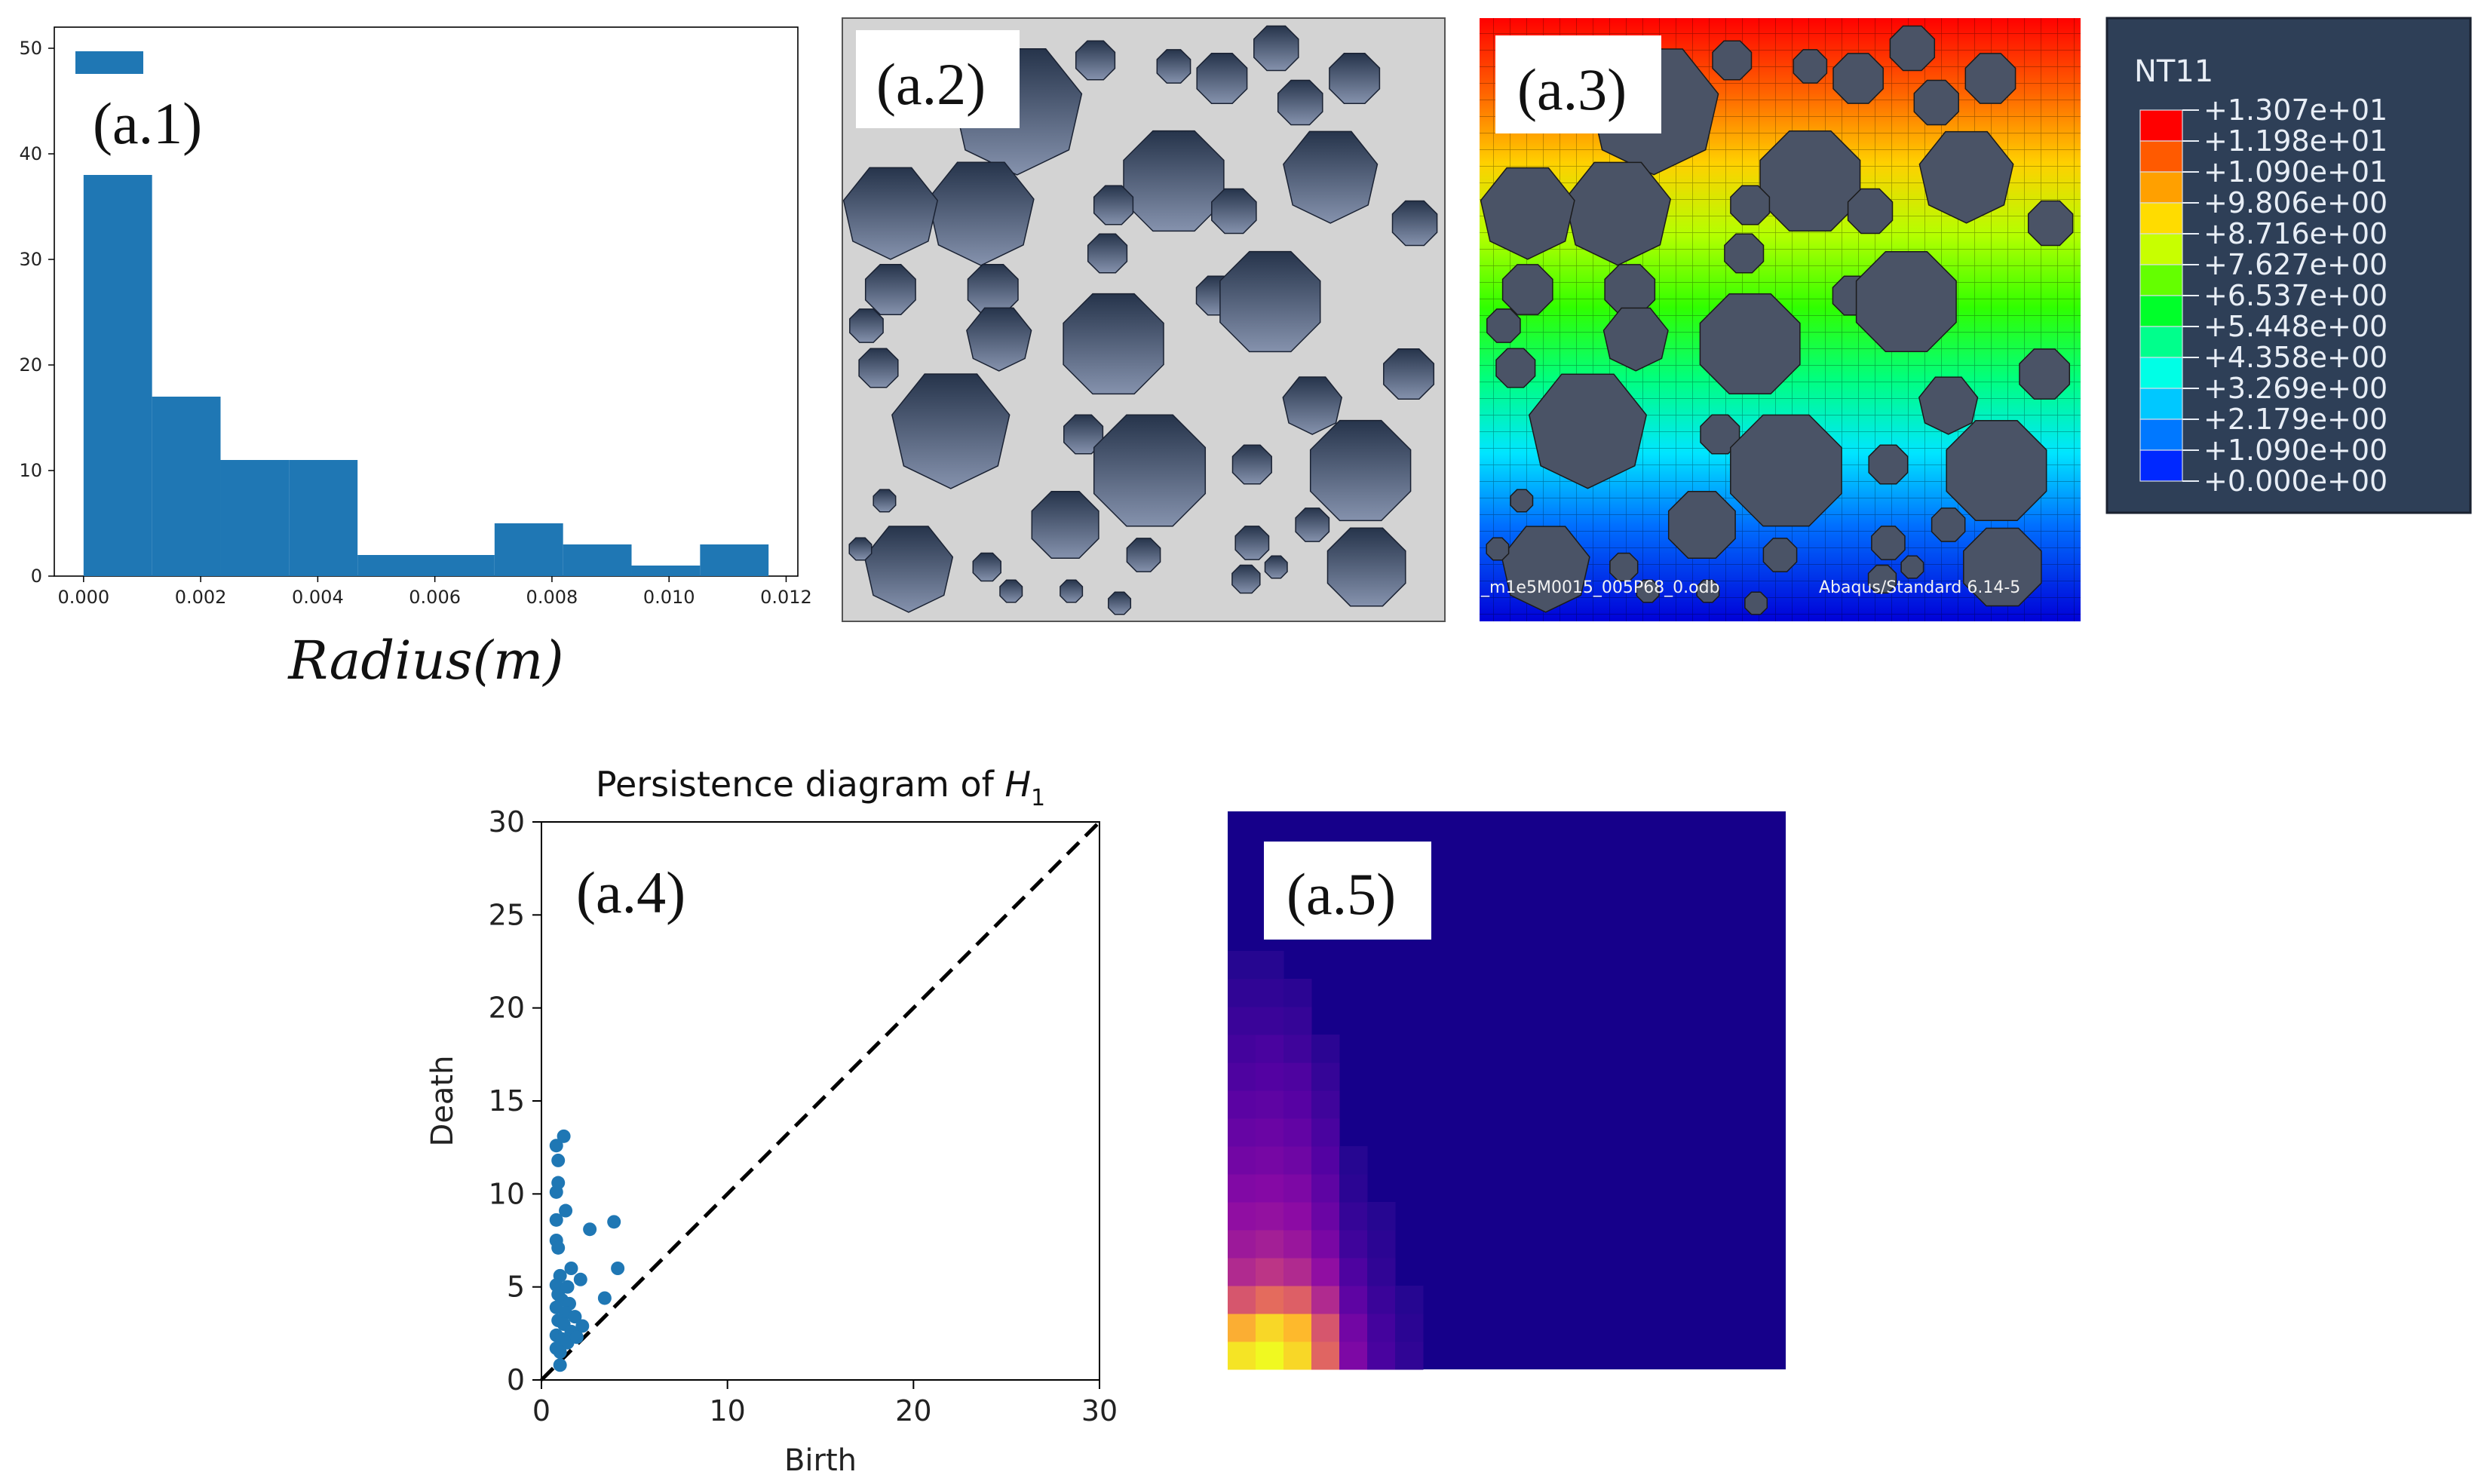  I want to click on x-tick-label: 30, so click(1100, 1410).